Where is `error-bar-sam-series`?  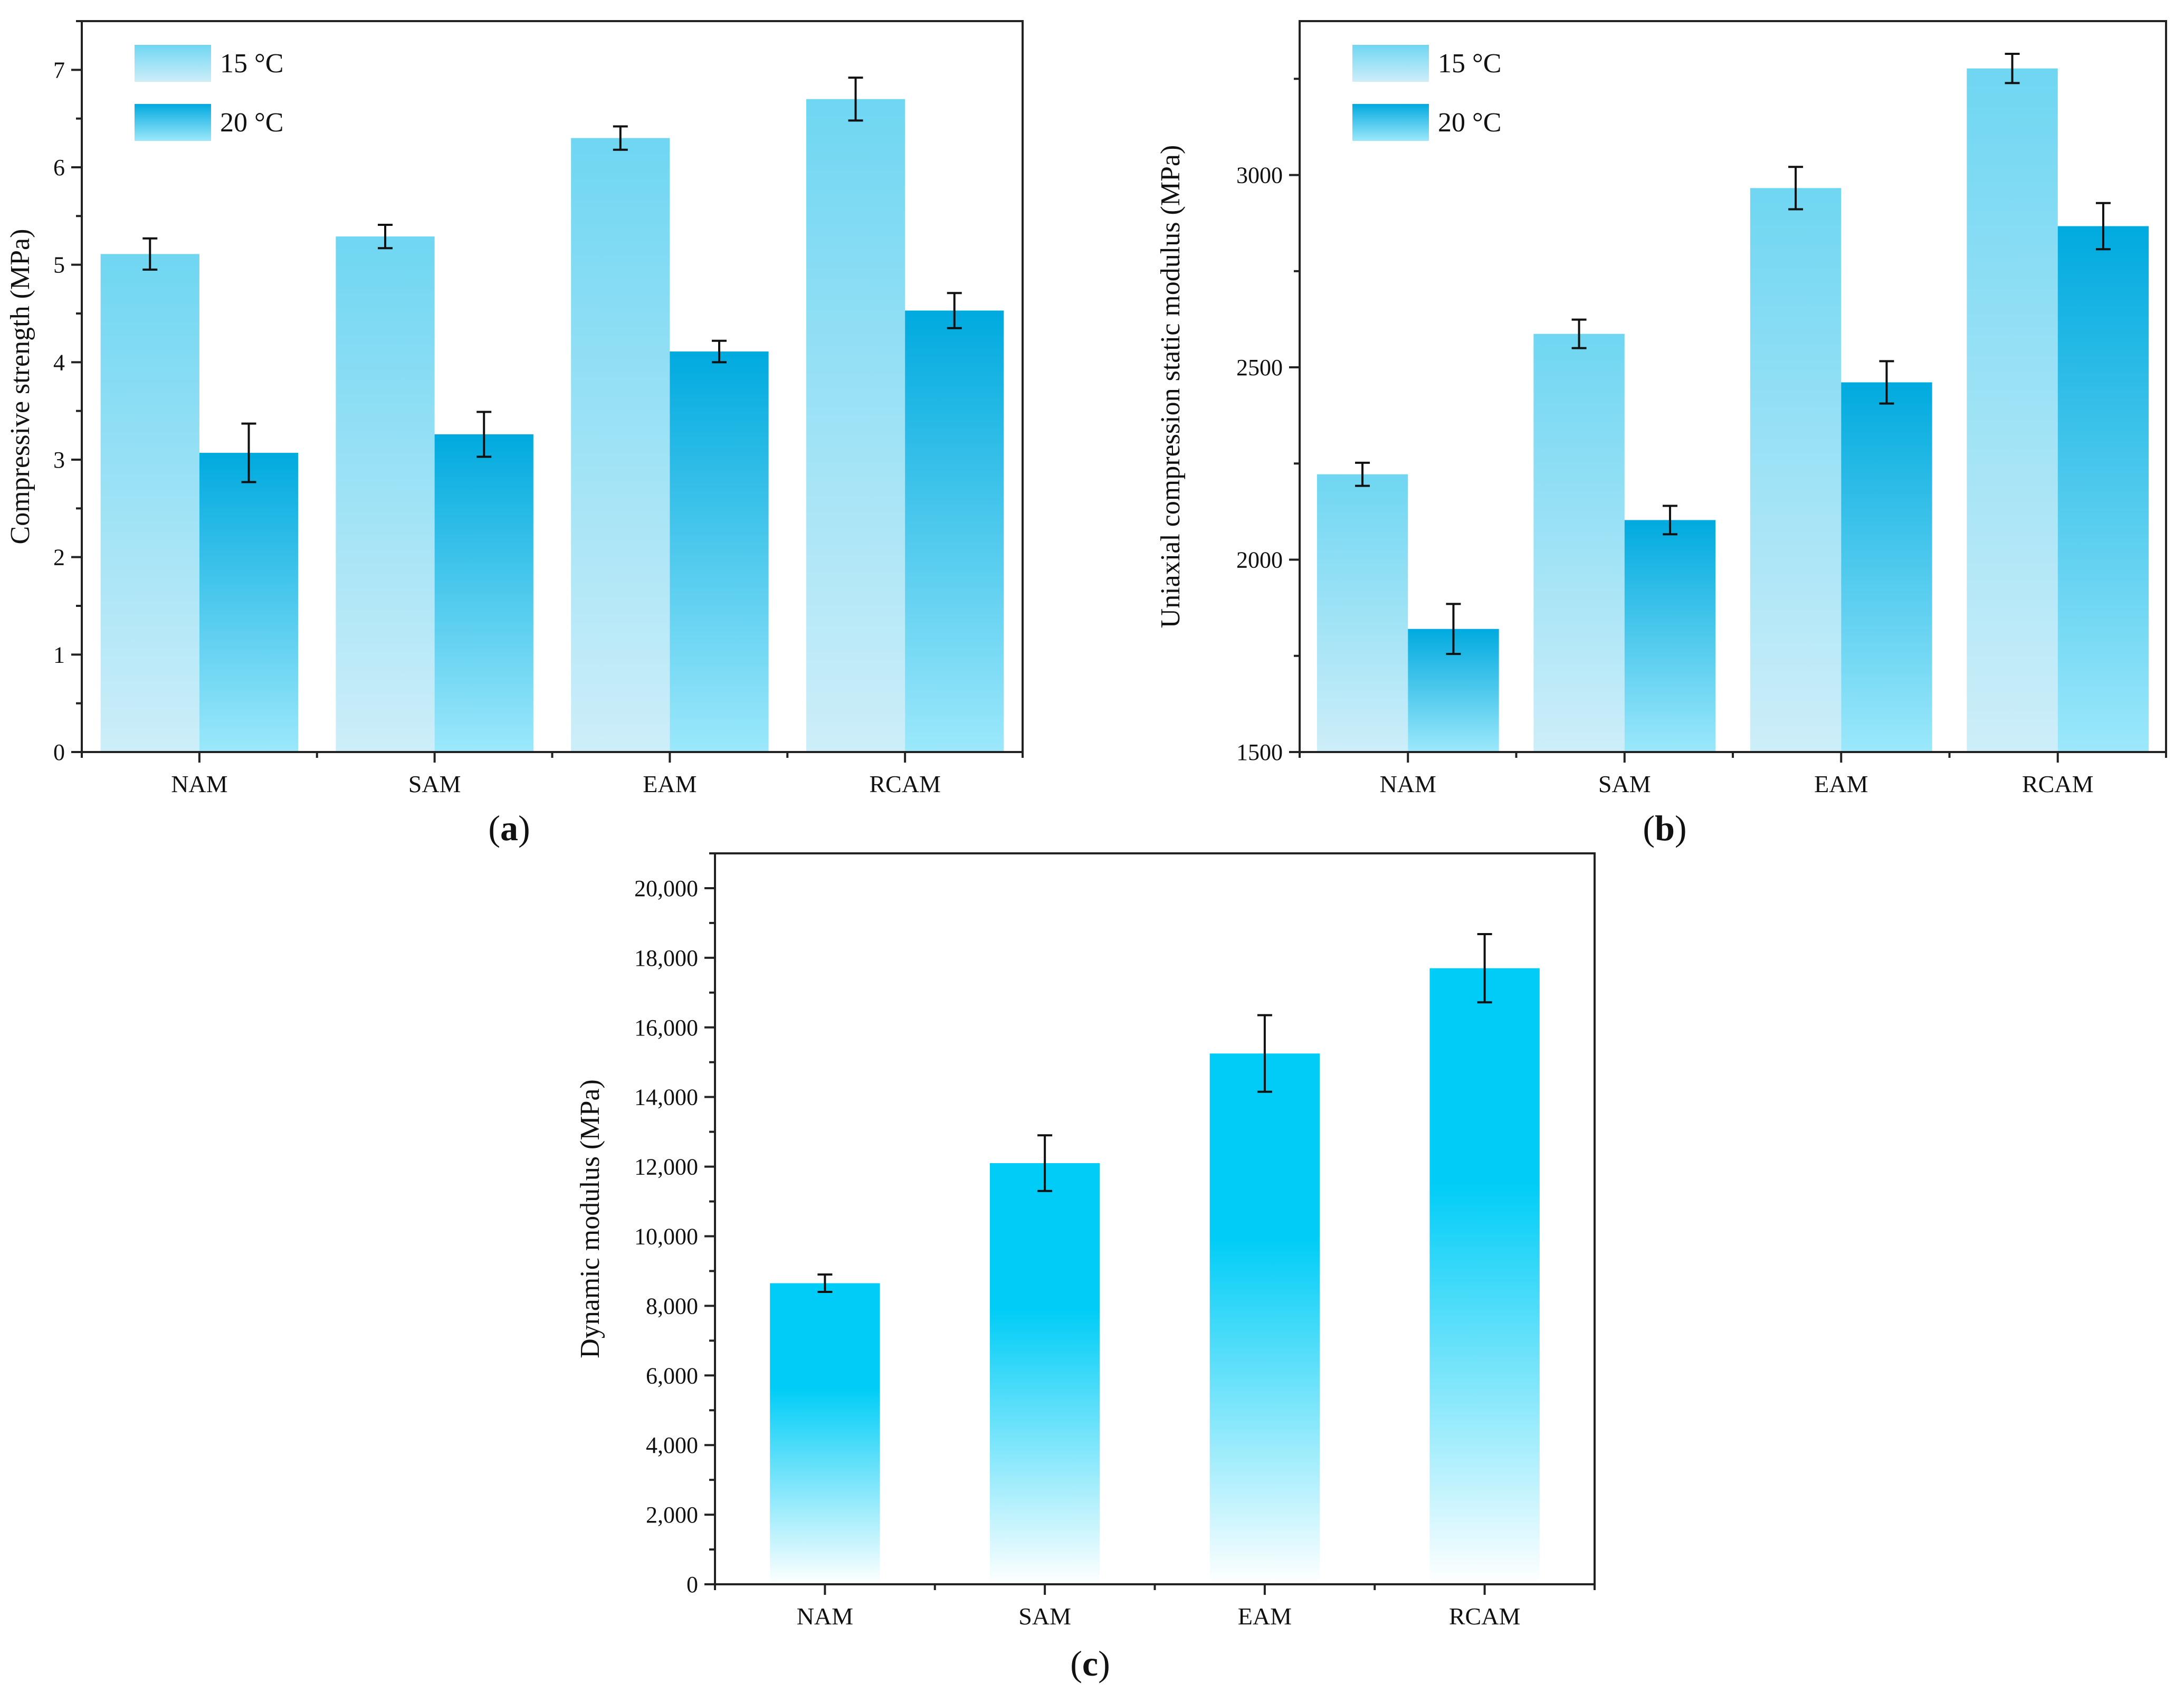 error-bar-sam-series is located at coordinates (1045, 1163).